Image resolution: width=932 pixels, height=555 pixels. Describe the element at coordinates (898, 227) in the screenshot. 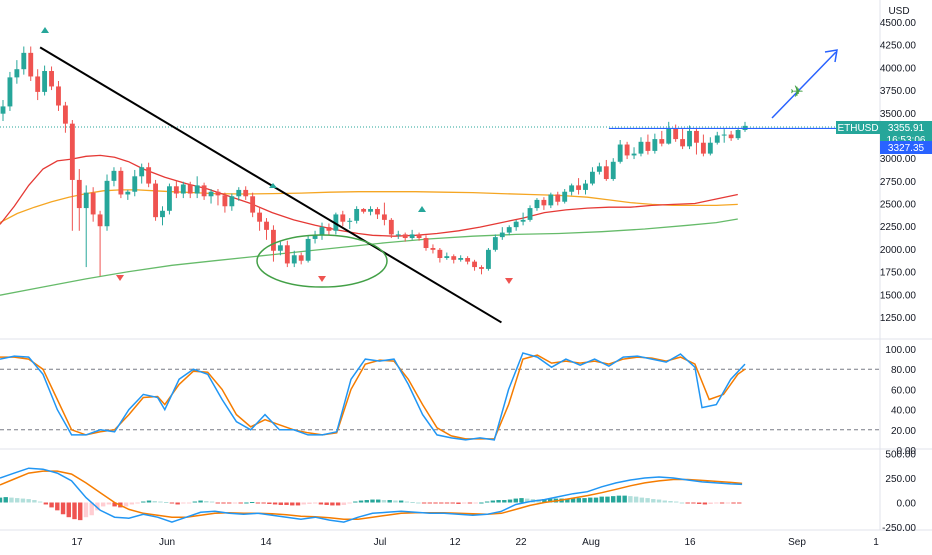

I see `price-tick-label: 2250.00` at that location.